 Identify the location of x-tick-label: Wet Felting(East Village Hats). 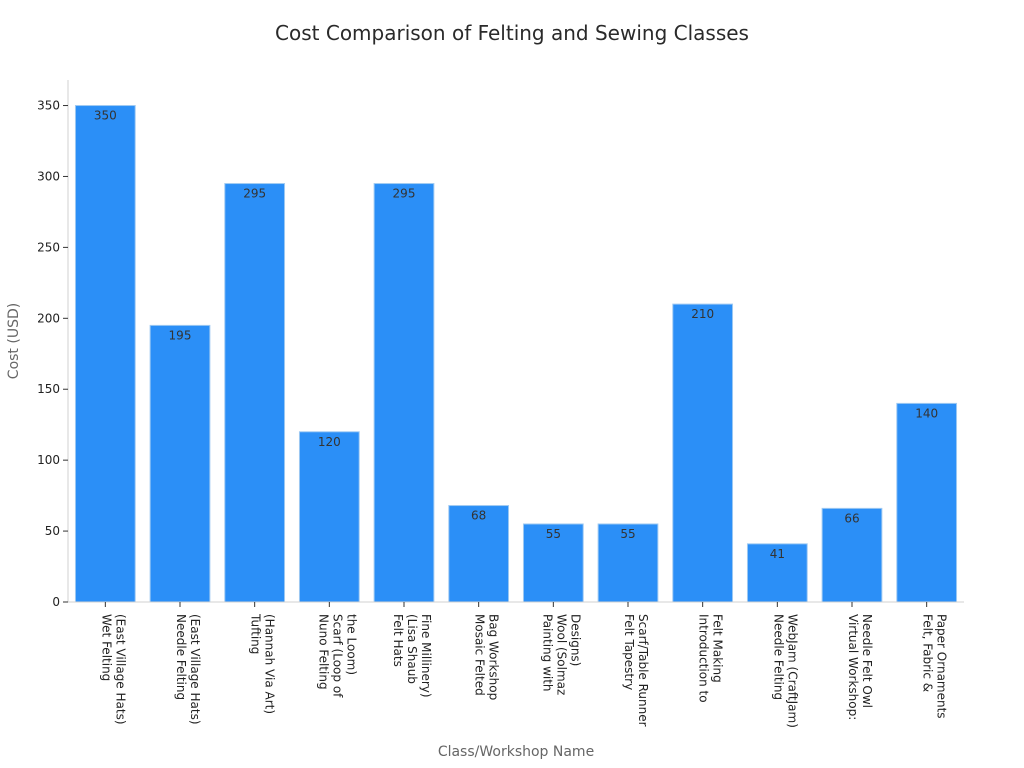
(113, 669).